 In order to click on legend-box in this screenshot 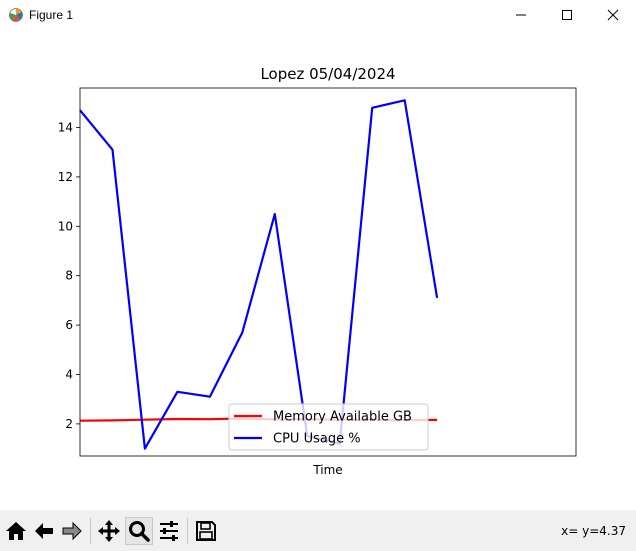, I will do `click(328, 427)`.